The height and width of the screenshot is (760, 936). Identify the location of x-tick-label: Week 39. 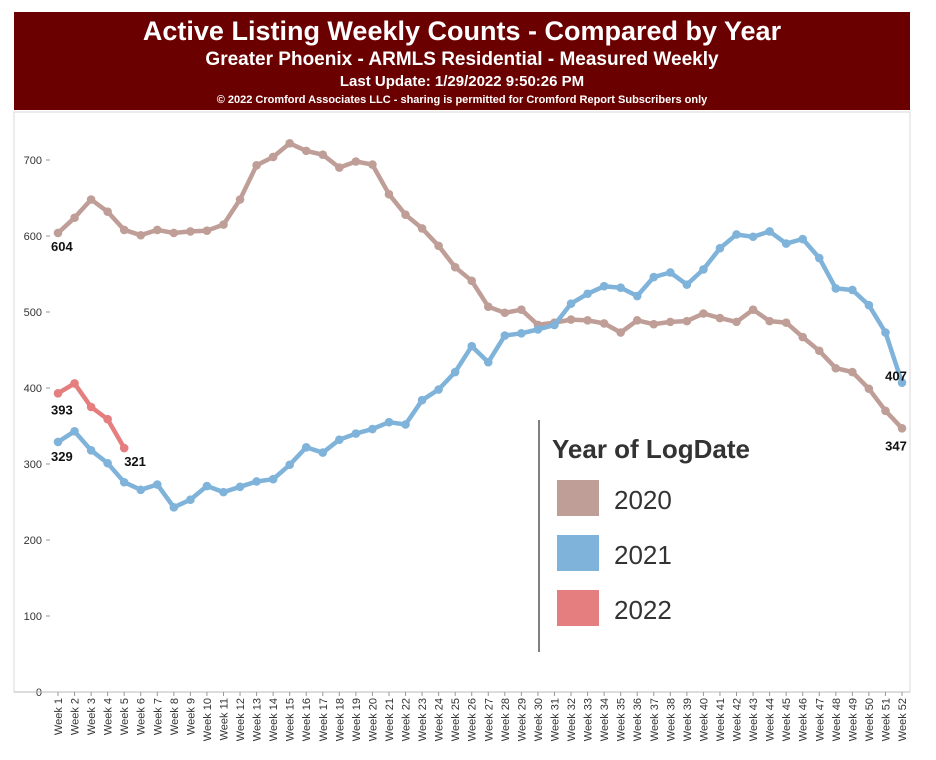
(688, 719).